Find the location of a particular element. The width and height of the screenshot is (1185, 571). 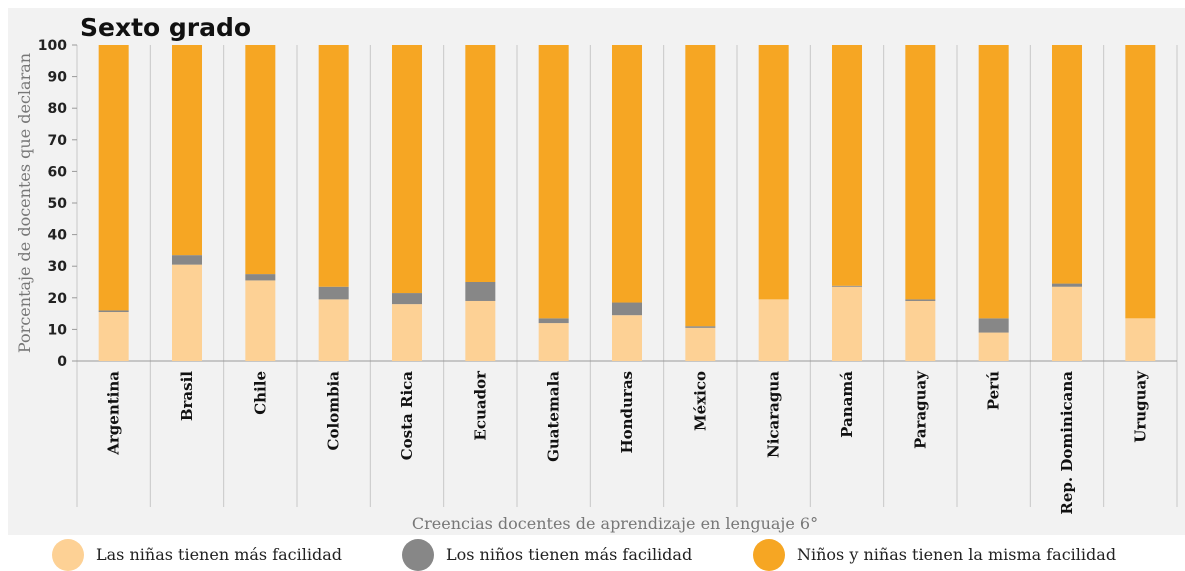

legend-label-ninos: Los niños tienen más facilidad is located at coordinates (569, 554).